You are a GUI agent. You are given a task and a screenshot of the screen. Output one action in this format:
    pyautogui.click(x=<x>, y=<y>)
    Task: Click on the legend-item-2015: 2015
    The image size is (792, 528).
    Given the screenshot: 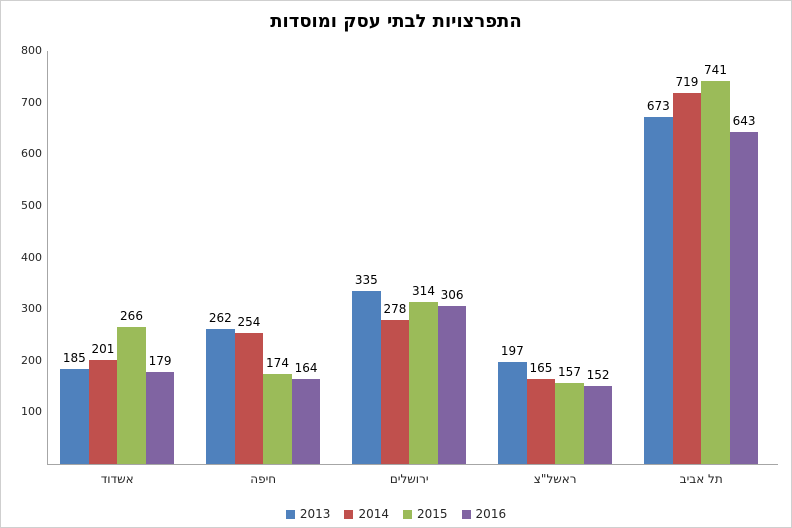 What is the action you would take?
    pyautogui.click(x=425, y=514)
    